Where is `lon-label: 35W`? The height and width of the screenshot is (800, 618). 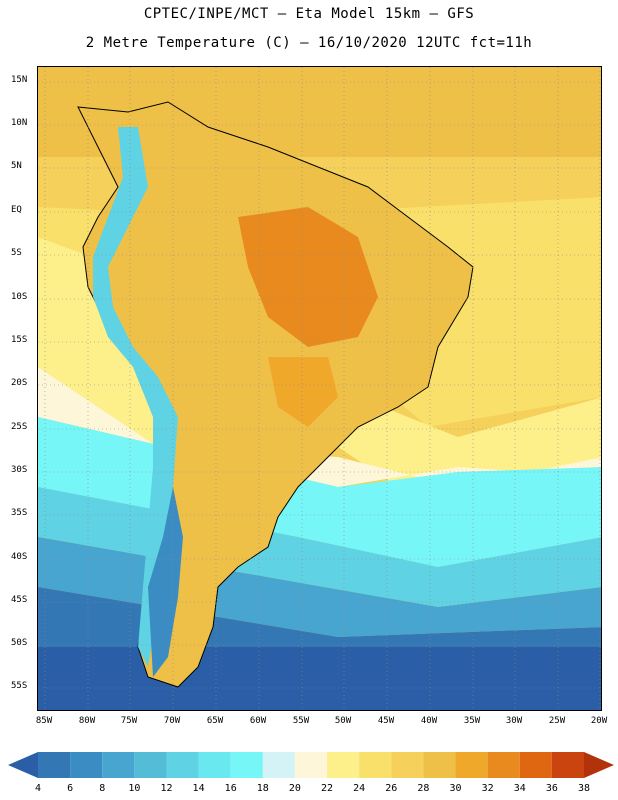
lon-label: 35W is located at coordinates (472, 721).